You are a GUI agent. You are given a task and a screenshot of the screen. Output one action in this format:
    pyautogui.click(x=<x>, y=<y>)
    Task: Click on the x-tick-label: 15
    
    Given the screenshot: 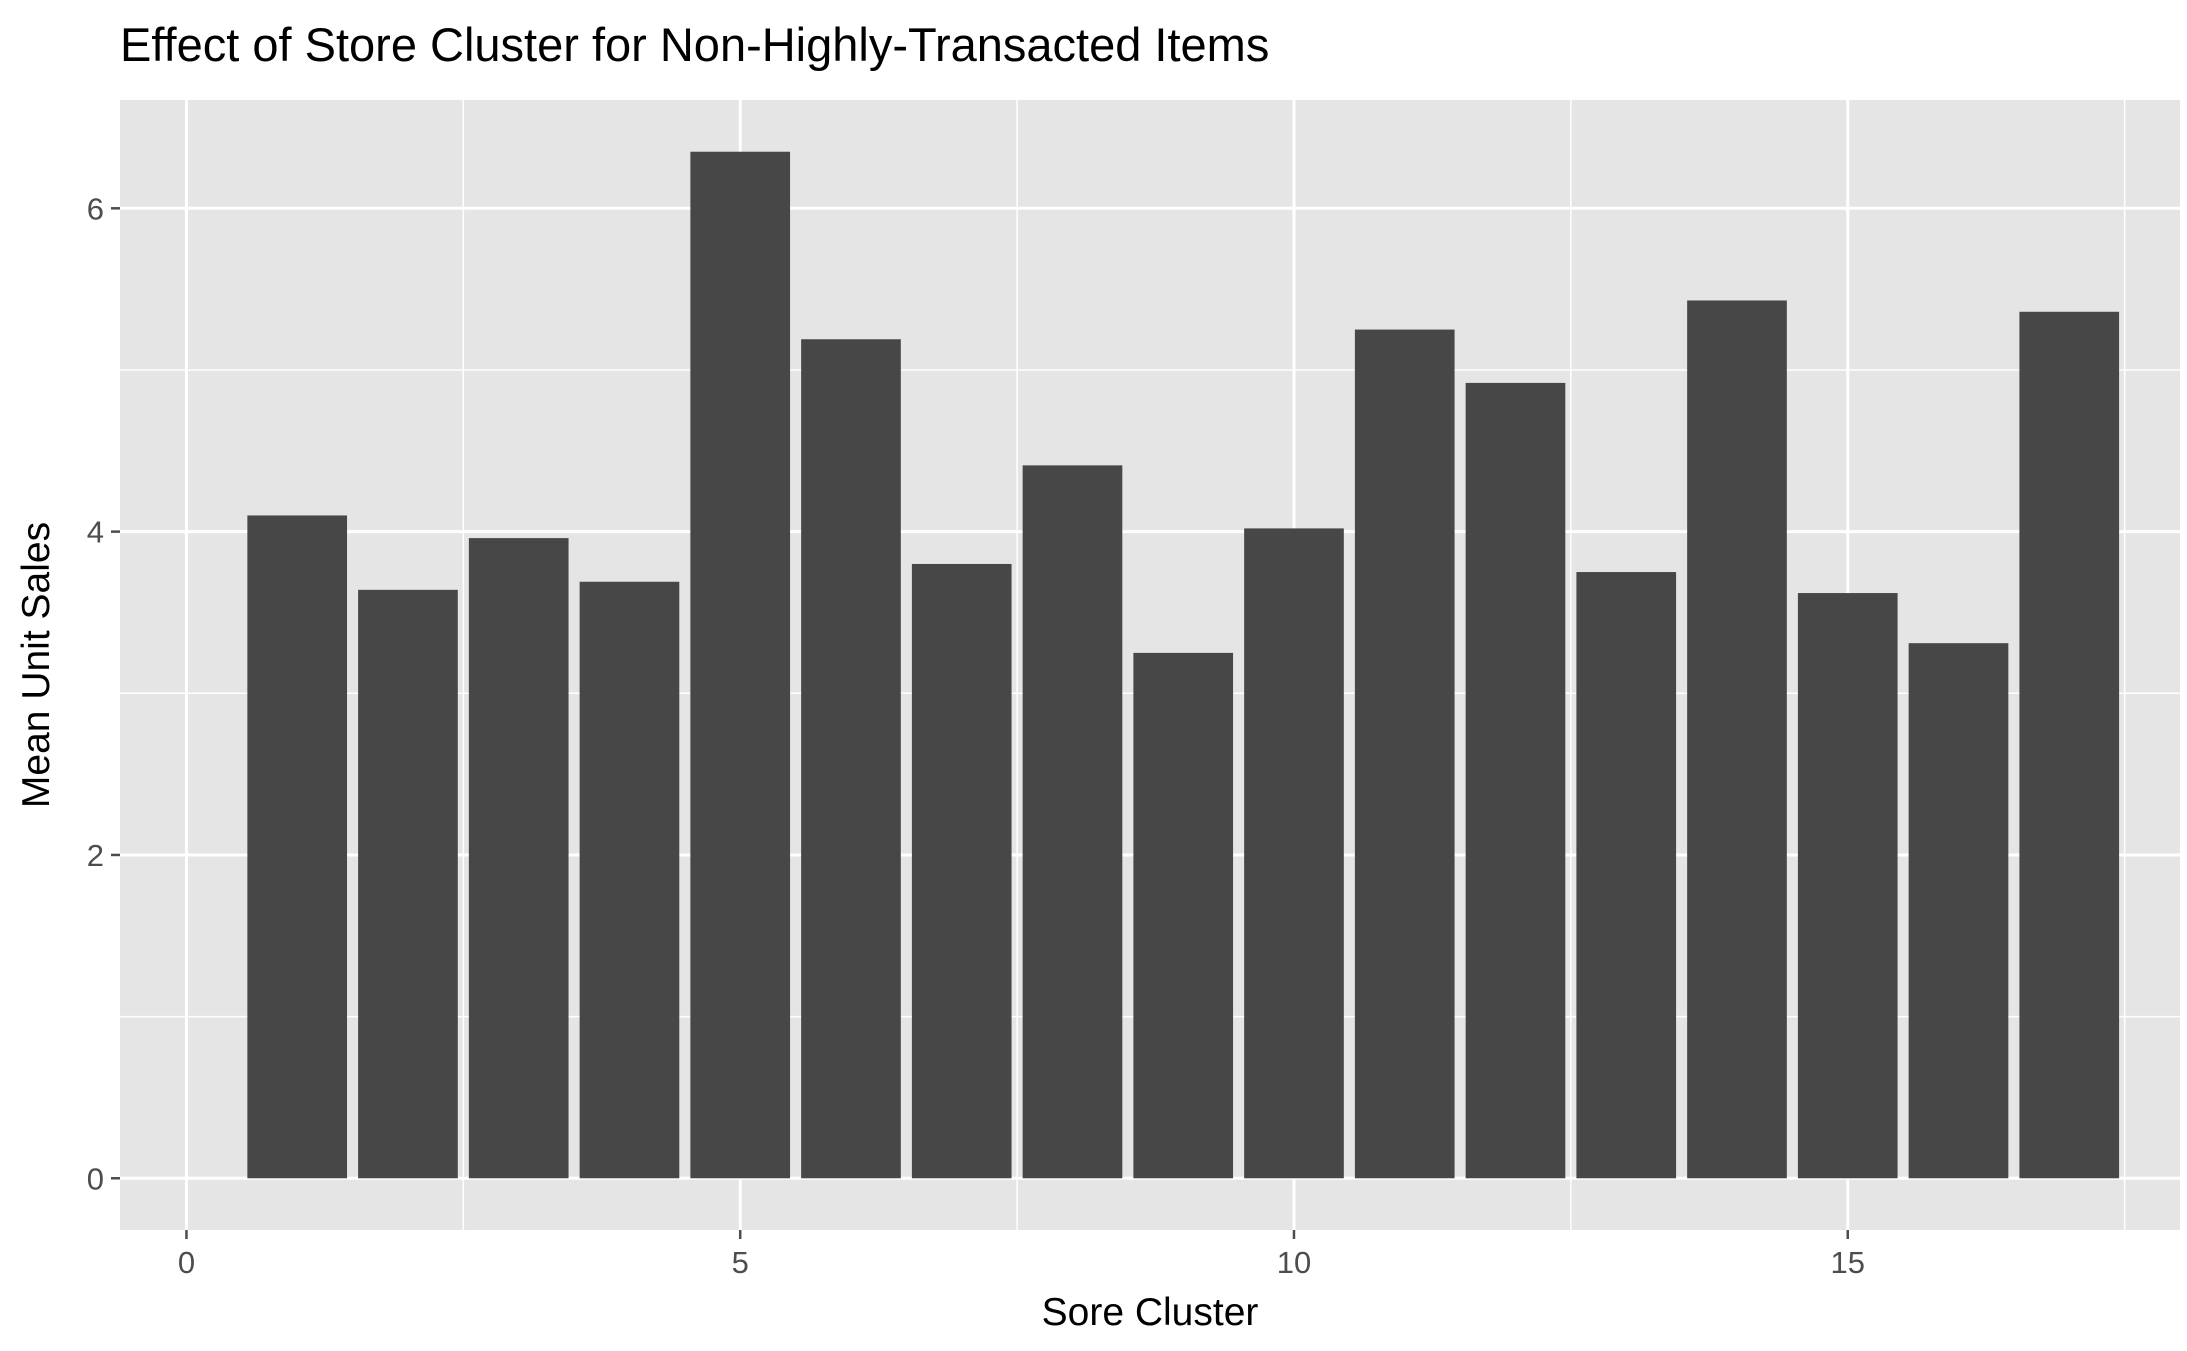 What is the action you would take?
    pyautogui.click(x=1847, y=1262)
    